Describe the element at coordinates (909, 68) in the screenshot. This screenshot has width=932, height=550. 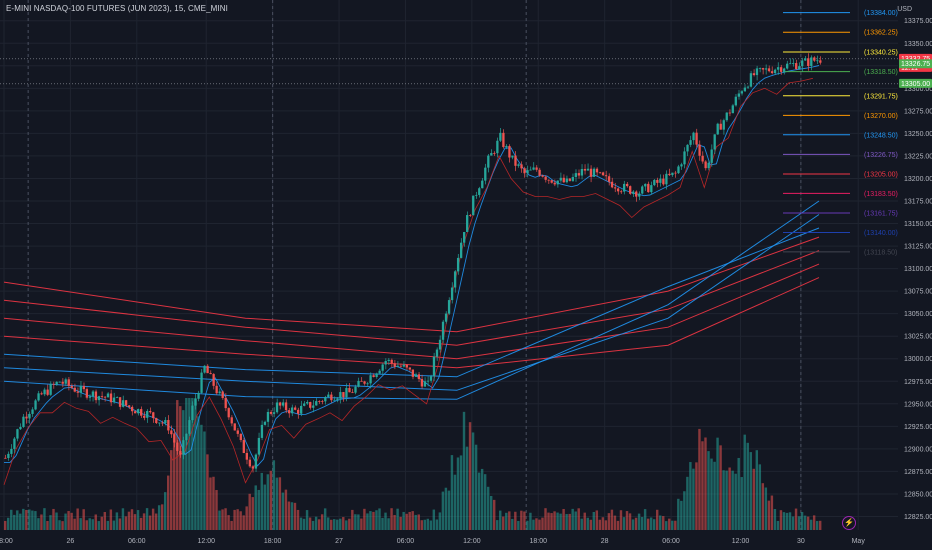
I see `price-badge-countdown: 12:11` at that location.